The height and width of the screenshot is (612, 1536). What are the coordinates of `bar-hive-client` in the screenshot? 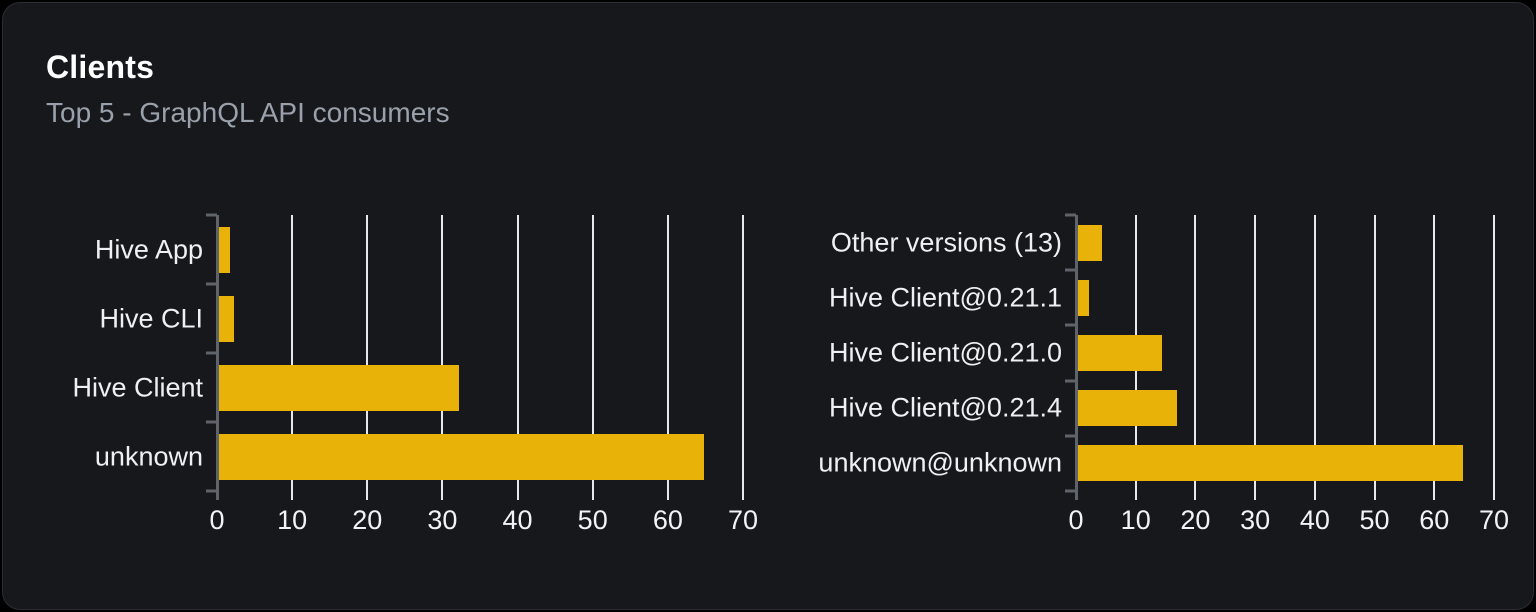 It's located at (339, 387).